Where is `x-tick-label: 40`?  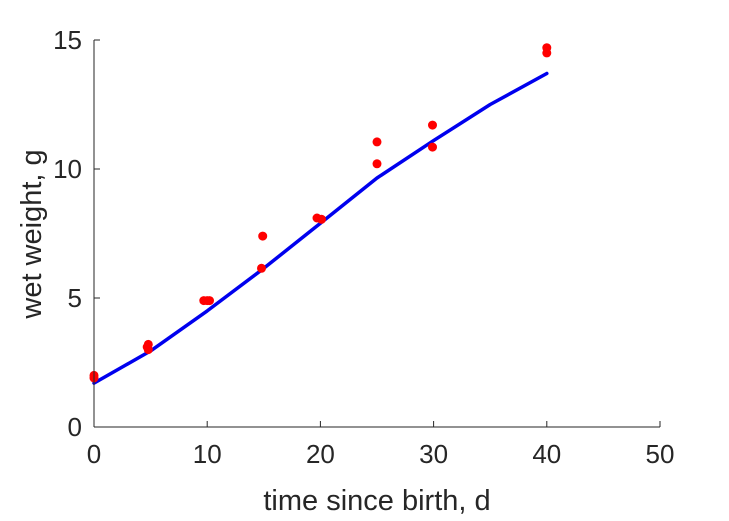
x-tick-label: 40 is located at coordinates (546, 454).